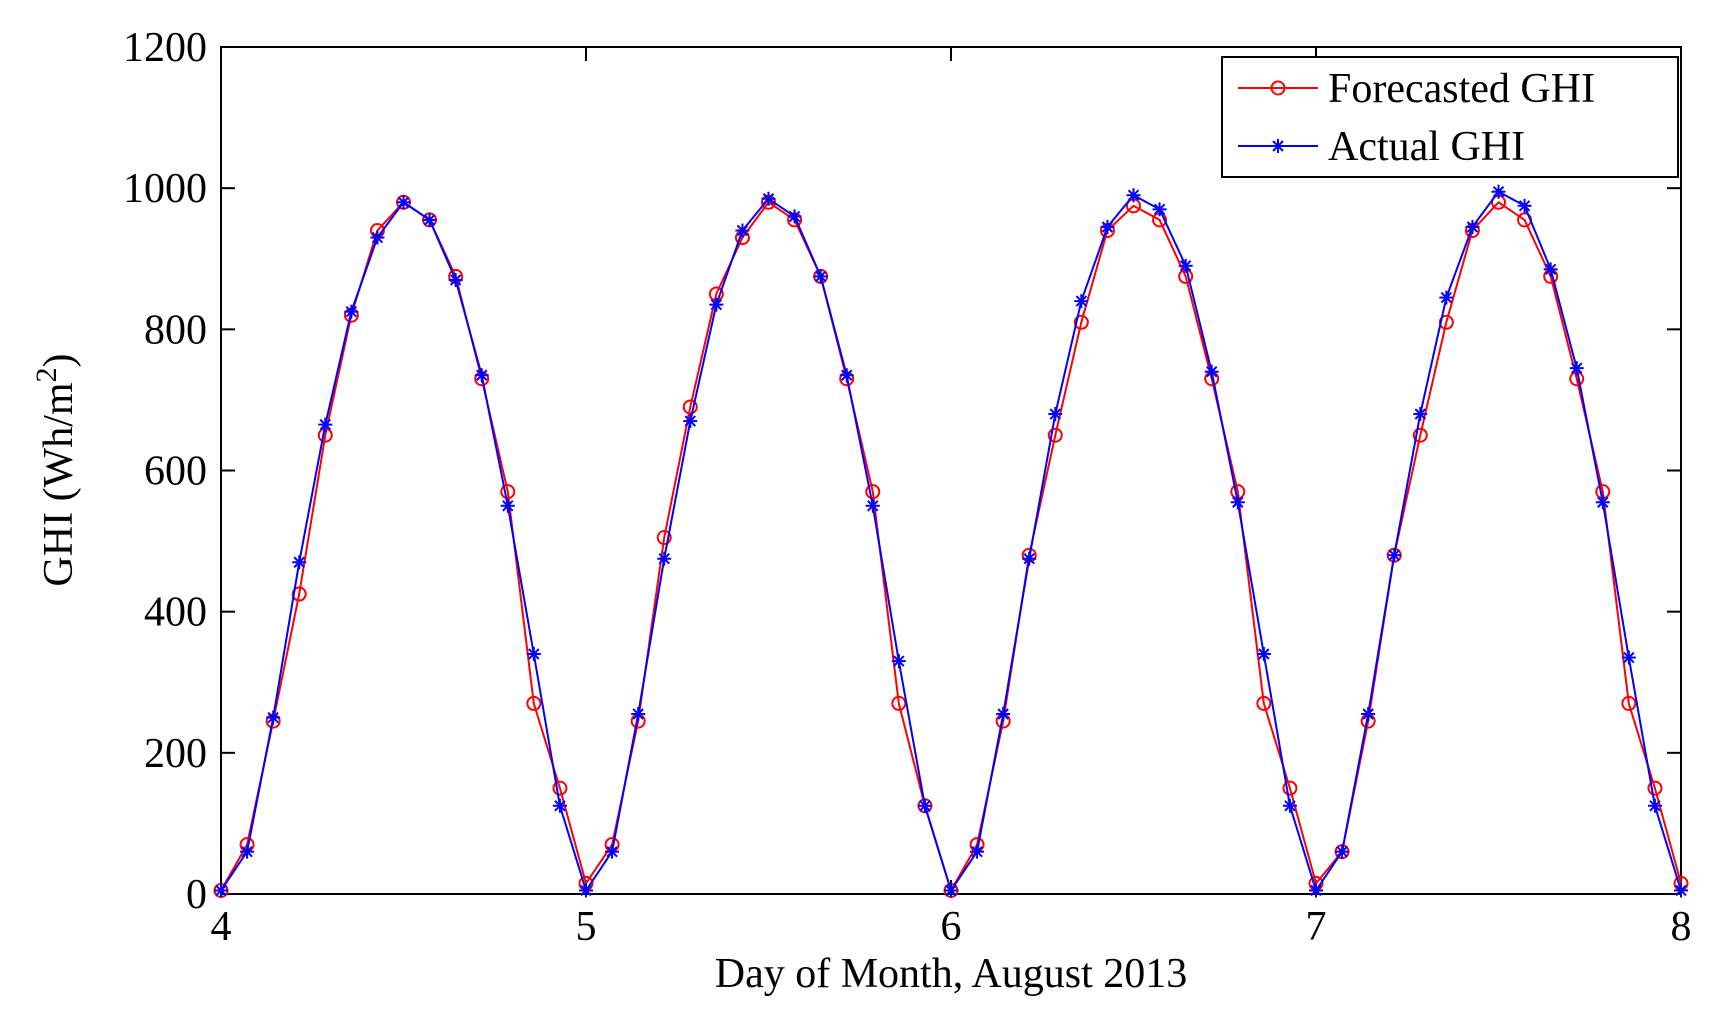 The width and height of the screenshot is (1719, 1012). I want to click on legend-label-actual: Actual GHI, so click(1426, 147).